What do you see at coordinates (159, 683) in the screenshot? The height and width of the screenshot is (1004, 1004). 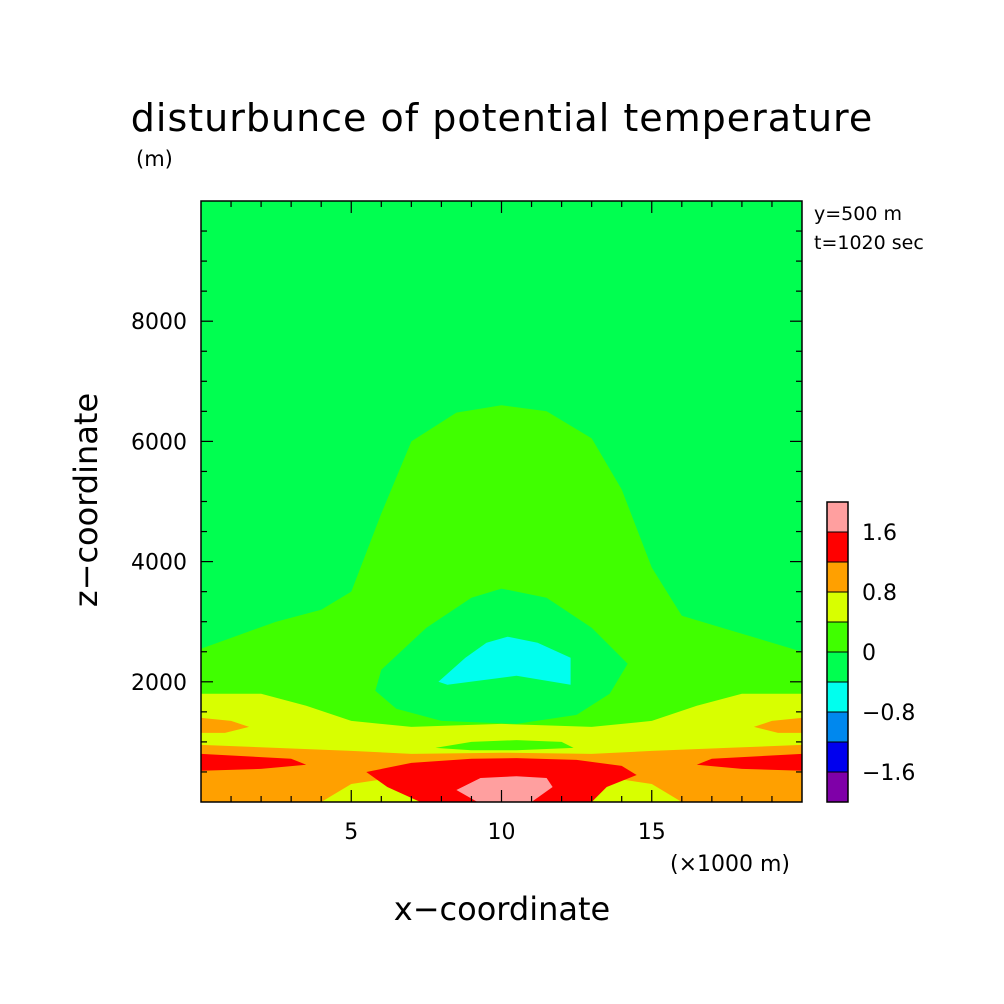 I see `y-tick-label-2000: 2000` at bounding box center [159, 683].